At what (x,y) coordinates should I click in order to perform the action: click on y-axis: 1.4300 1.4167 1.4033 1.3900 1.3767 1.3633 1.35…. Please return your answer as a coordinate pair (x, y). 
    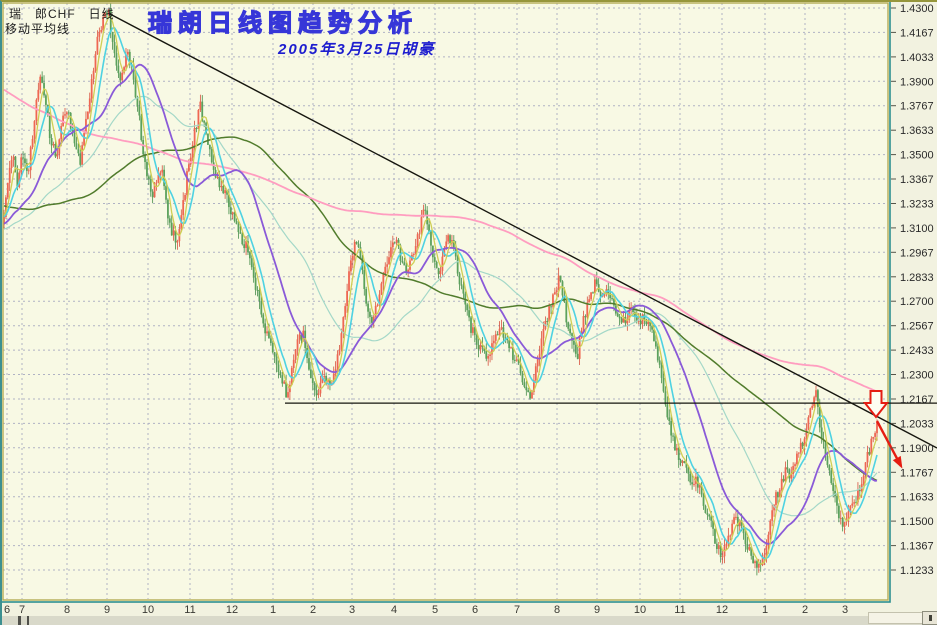
    Looking at the image, I should click on (912, 290).